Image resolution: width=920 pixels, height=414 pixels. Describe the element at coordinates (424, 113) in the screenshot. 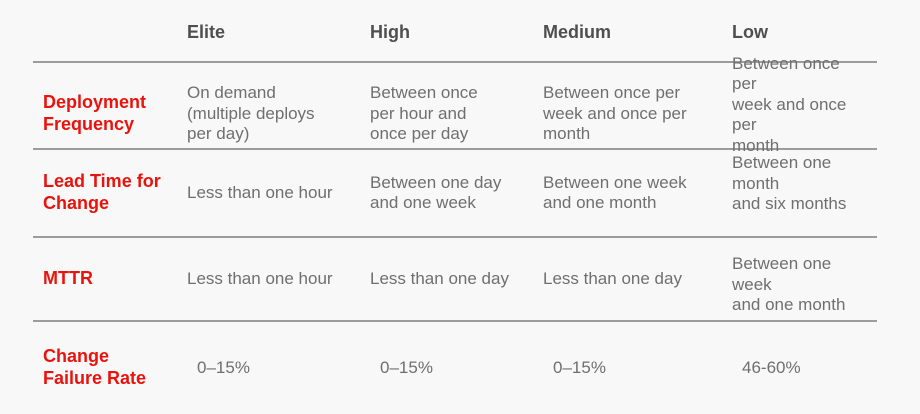

I see `cell-deployment-frequency-high: Between once per hour and once per day` at that location.